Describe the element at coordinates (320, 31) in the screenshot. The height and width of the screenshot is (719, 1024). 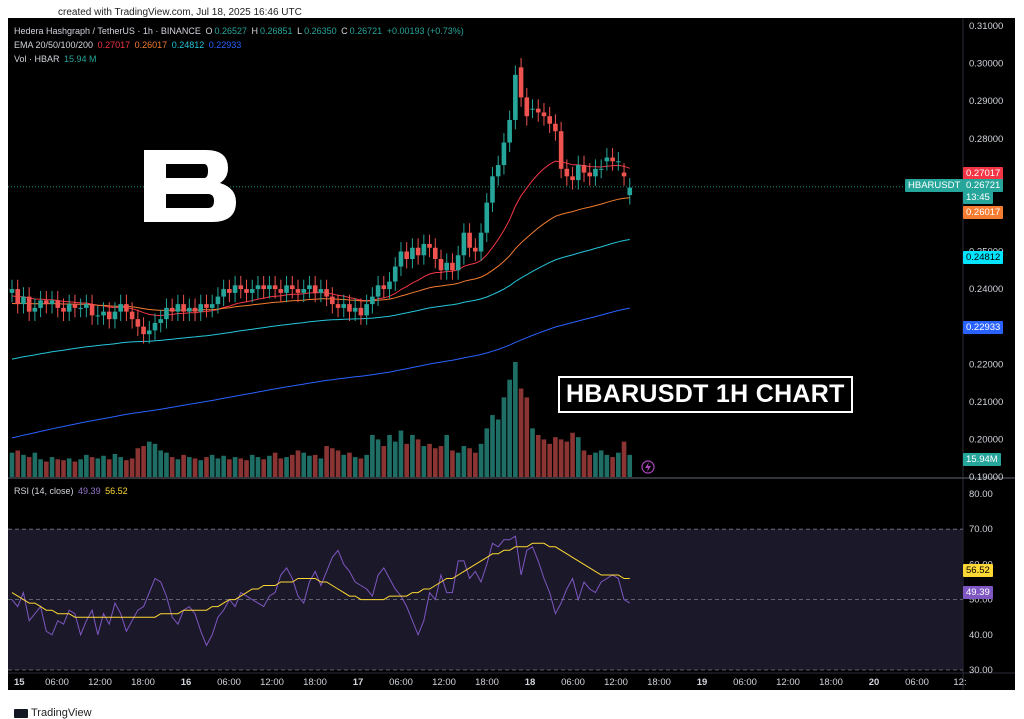
I see `legend-low: 0.26350` at that location.